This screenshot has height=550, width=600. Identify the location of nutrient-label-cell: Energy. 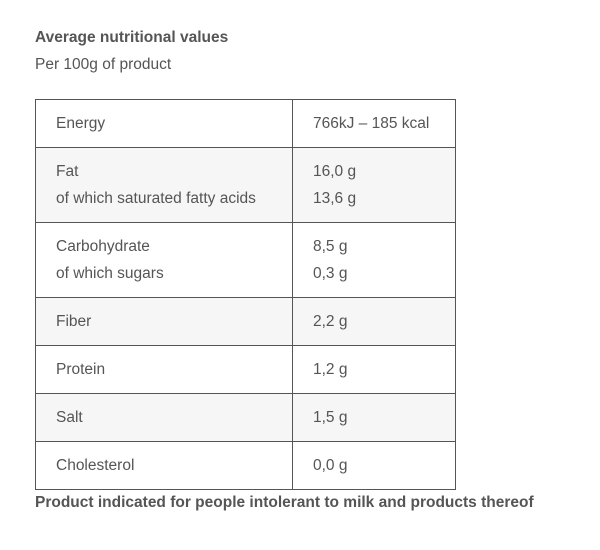
(164, 123).